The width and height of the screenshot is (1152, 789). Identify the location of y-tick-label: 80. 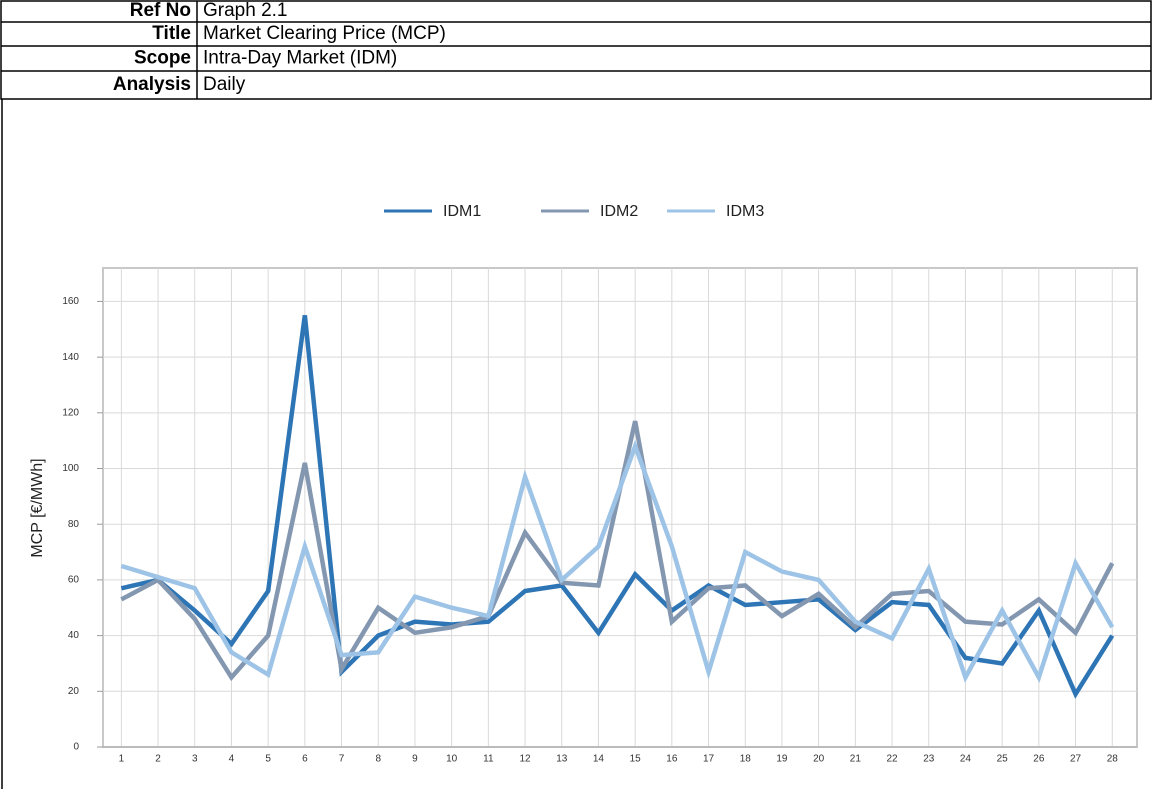
(74, 524).